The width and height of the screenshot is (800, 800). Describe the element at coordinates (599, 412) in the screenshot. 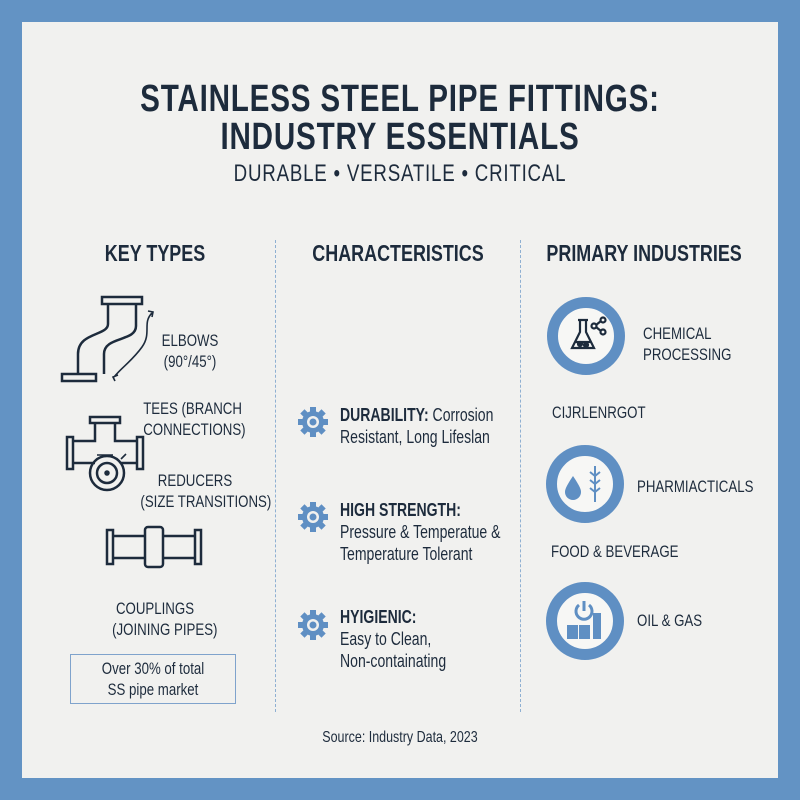

I see `industry-label-2: CIJRLENRGOT` at that location.